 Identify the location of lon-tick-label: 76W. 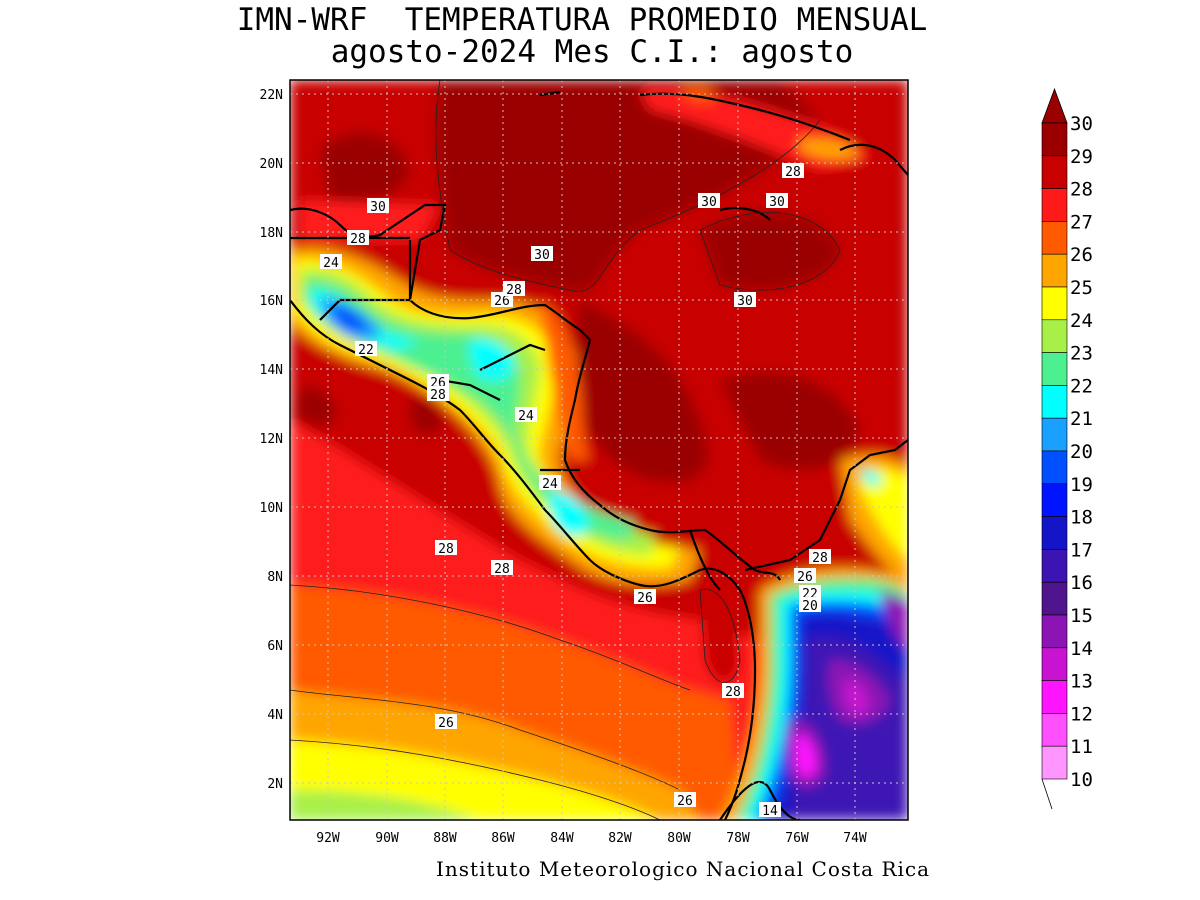
(797, 838).